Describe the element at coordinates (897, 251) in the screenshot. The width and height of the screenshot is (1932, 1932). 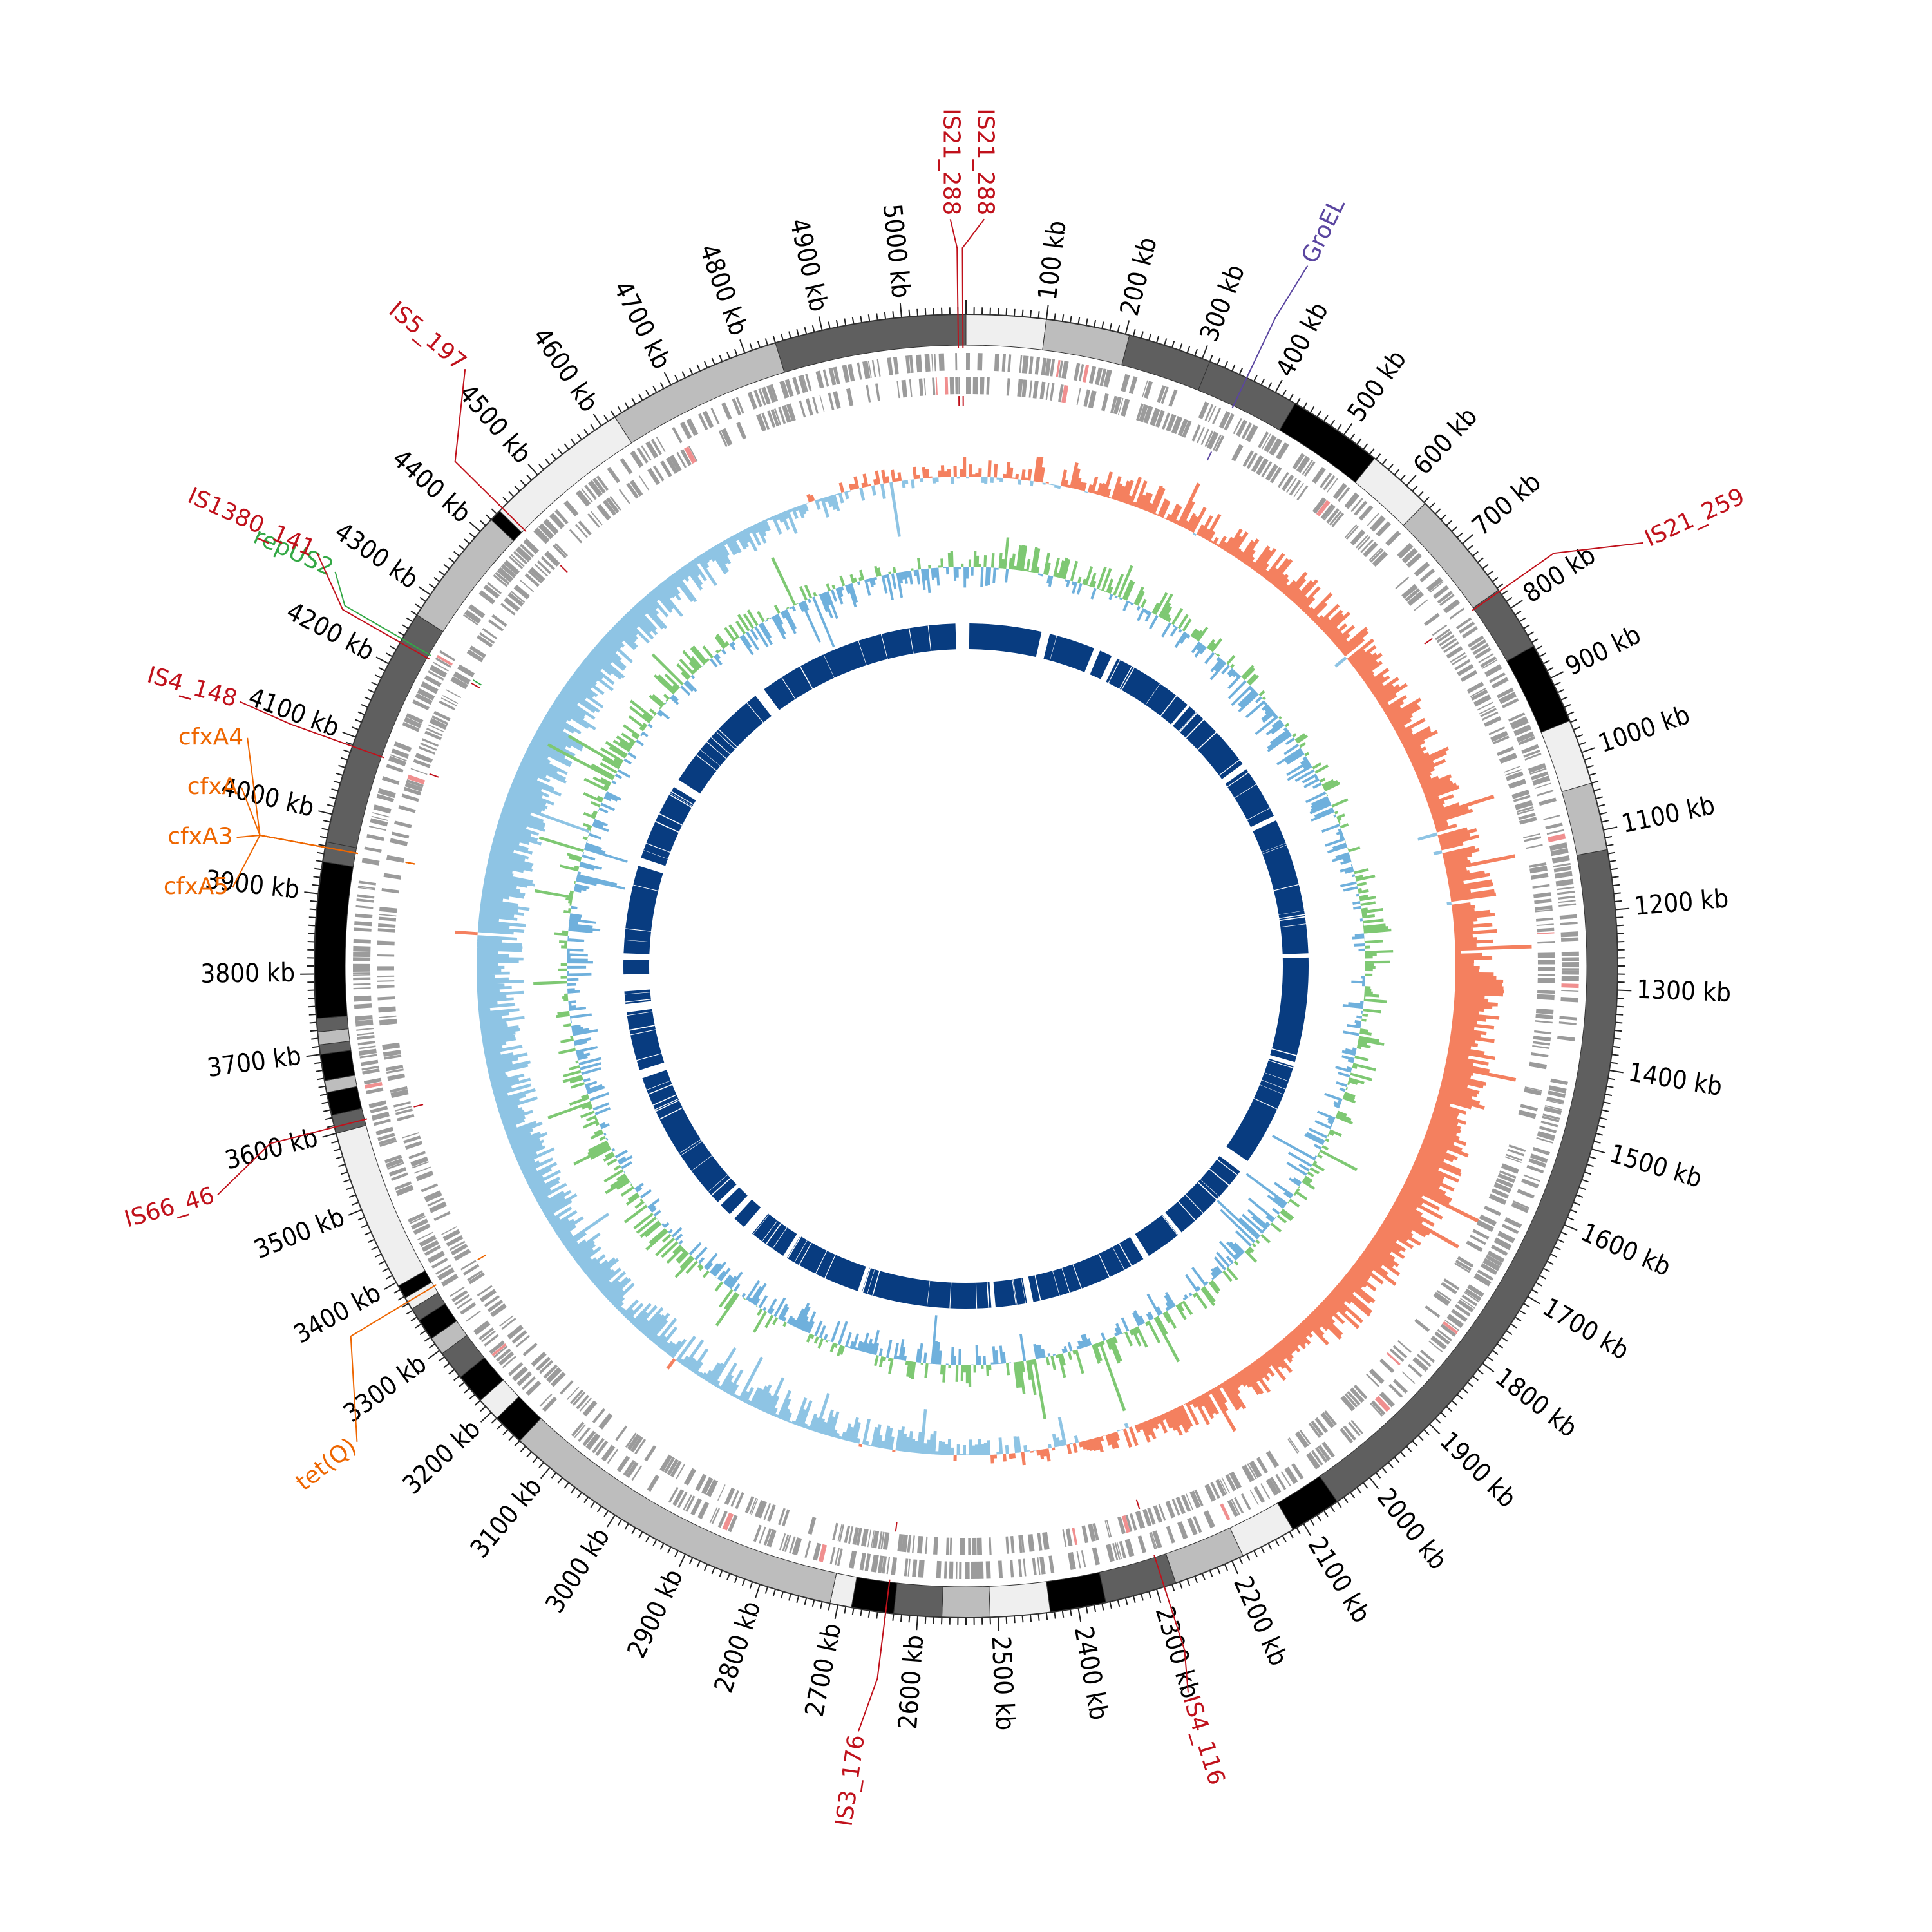
I see `tick-label: 5000 kb` at that location.